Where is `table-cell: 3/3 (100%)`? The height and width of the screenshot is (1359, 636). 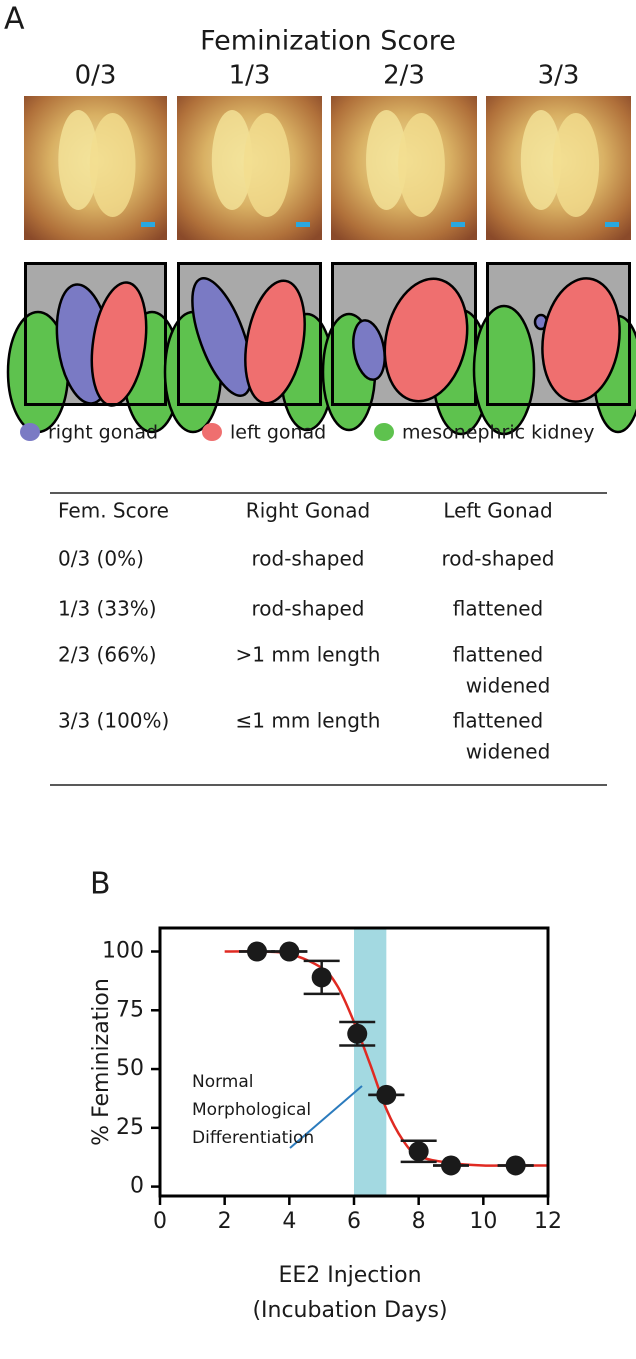
table-cell: 3/3 (100%) is located at coordinates (113, 721).